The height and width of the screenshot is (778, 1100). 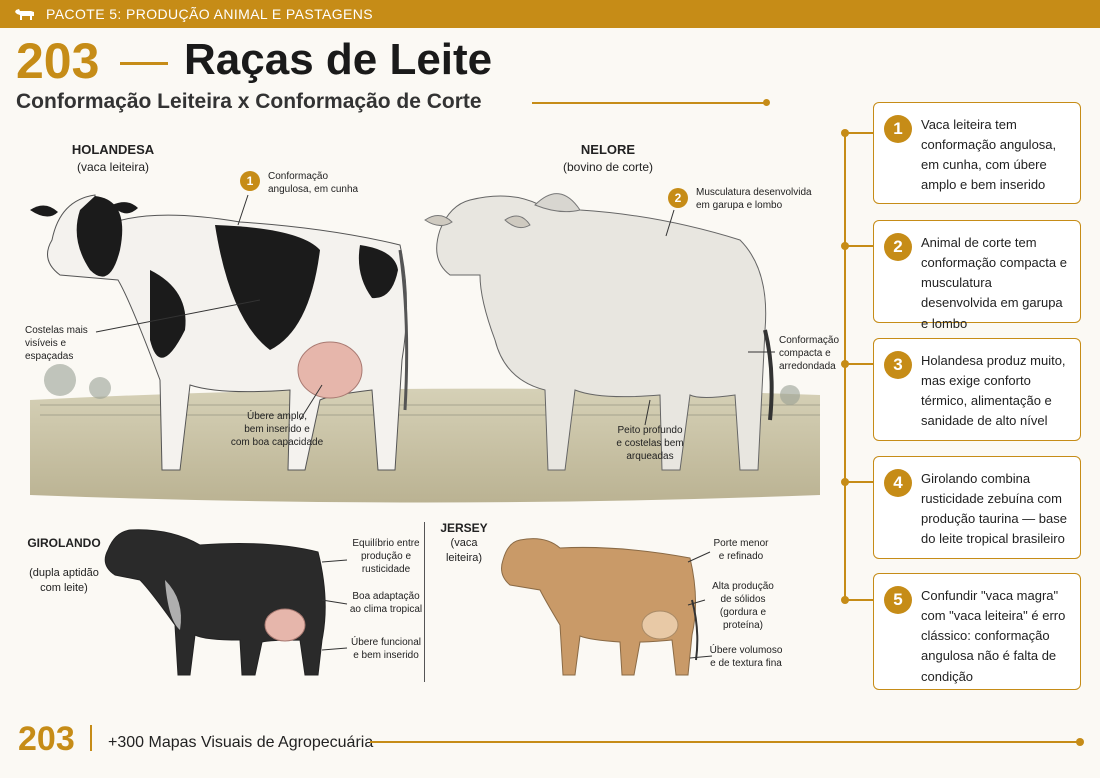 What do you see at coordinates (386, 603) in the screenshot?
I see `girolando-annot-adapt: Boa adaptação ao clima tropical` at bounding box center [386, 603].